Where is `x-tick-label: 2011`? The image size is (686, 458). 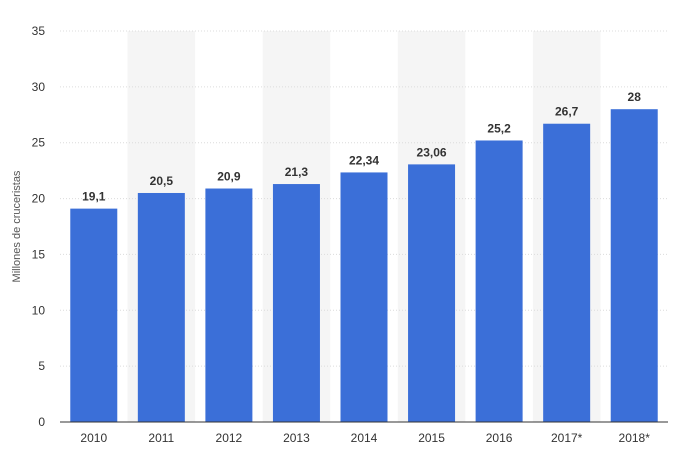 x-tick-label: 2011 is located at coordinates (161, 438).